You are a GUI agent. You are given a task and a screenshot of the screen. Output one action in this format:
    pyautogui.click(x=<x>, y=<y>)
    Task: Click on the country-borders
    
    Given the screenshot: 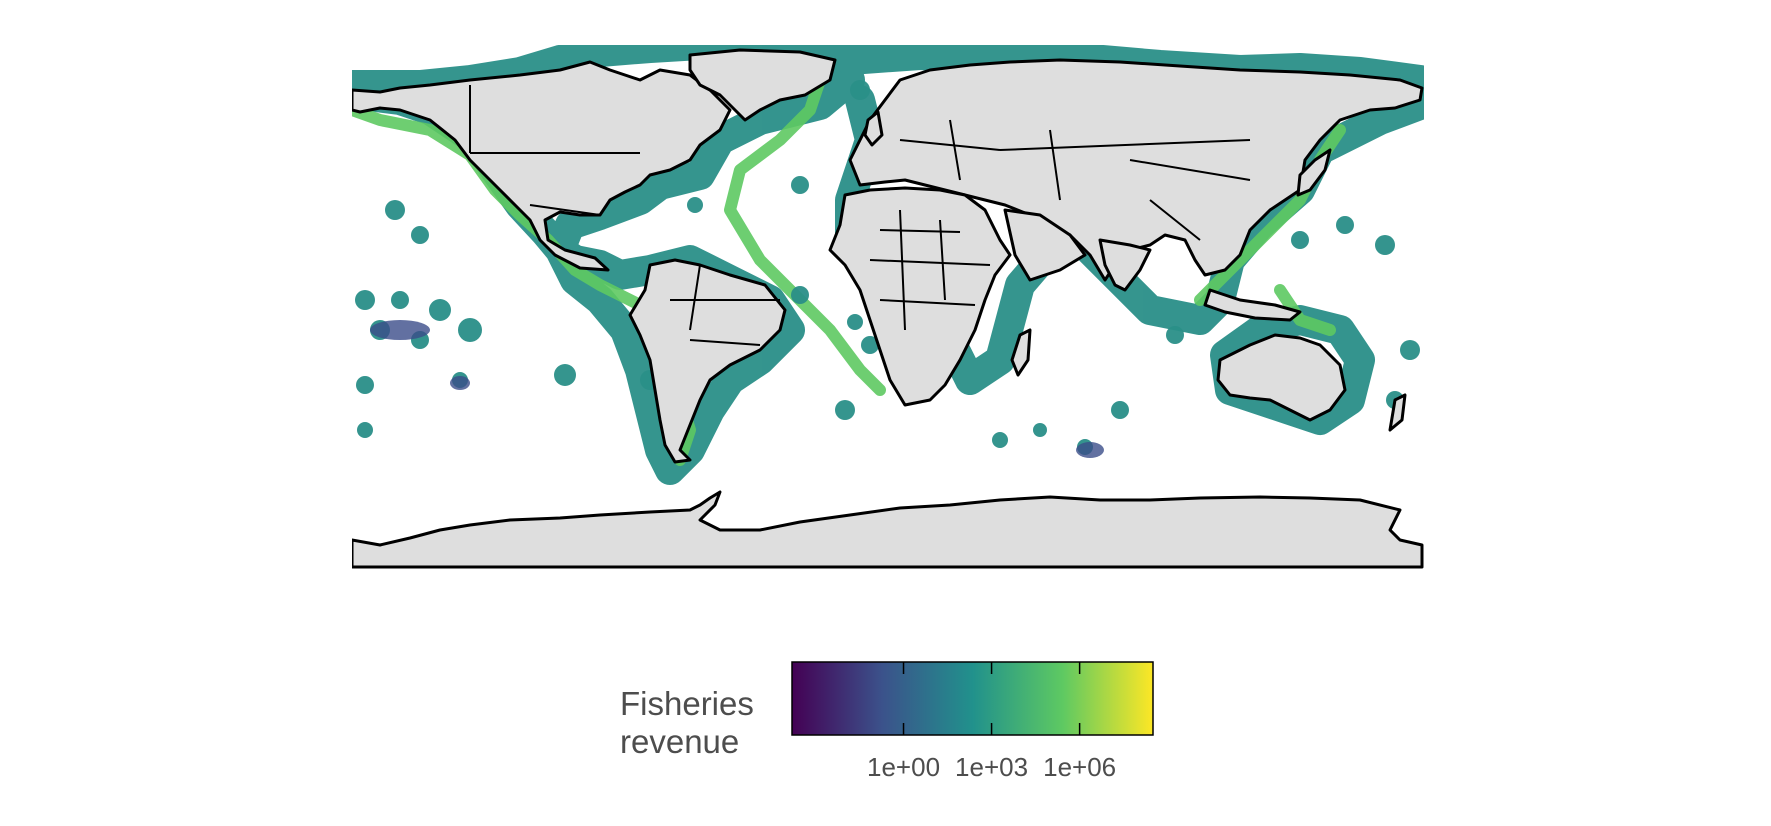 What is the action you would take?
    pyautogui.click(x=860, y=215)
    